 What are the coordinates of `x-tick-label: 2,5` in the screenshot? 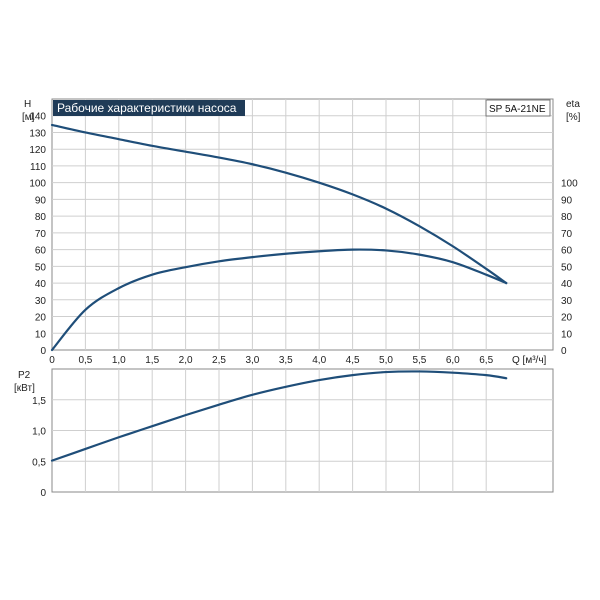 It's located at (219, 360).